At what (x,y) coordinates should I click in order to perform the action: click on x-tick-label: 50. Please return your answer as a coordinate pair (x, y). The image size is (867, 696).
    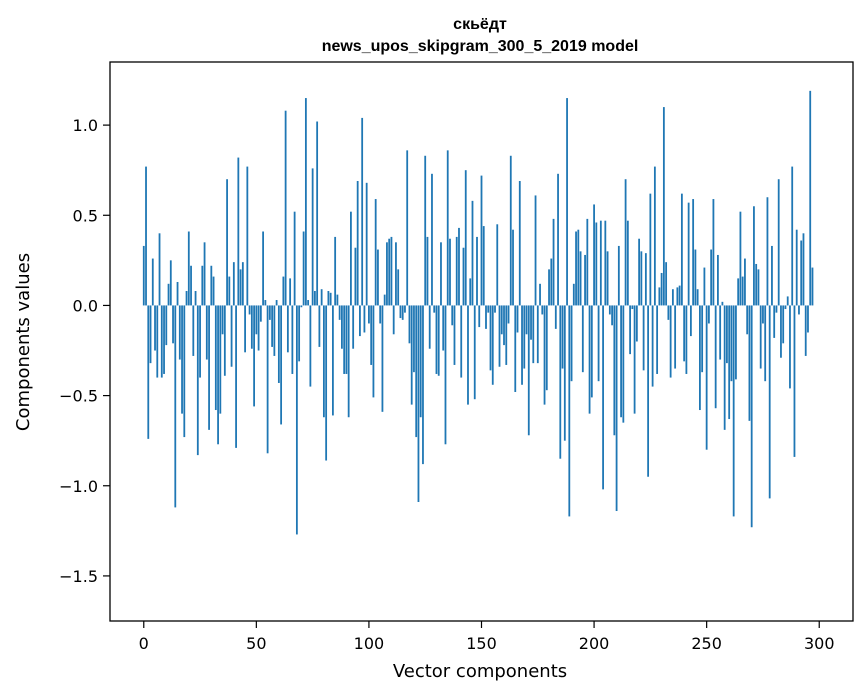
    Looking at the image, I should click on (256, 643).